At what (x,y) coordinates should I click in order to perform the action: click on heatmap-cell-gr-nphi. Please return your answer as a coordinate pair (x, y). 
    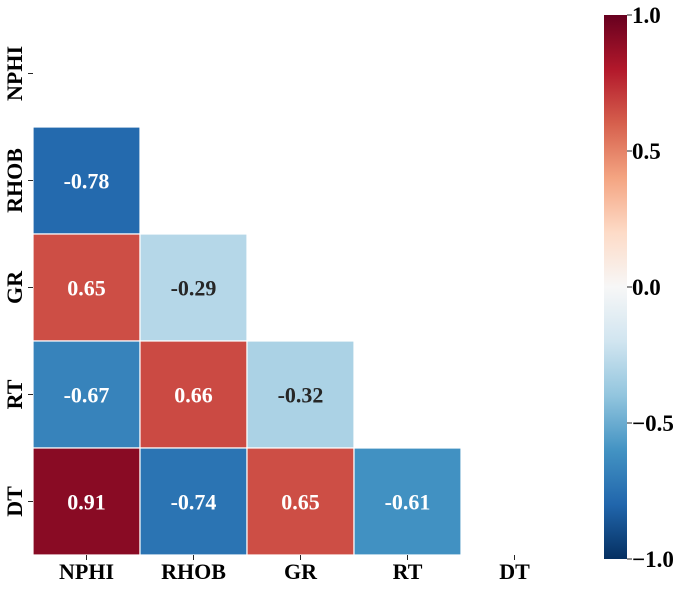
    Looking at the image, I should click on (86, 287).